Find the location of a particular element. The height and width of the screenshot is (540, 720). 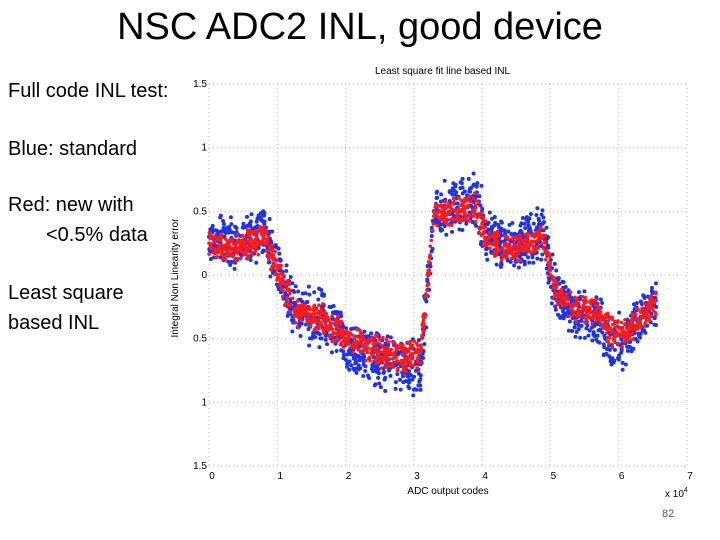

y-tick-label: 1 is located at coordinates (204, 402).